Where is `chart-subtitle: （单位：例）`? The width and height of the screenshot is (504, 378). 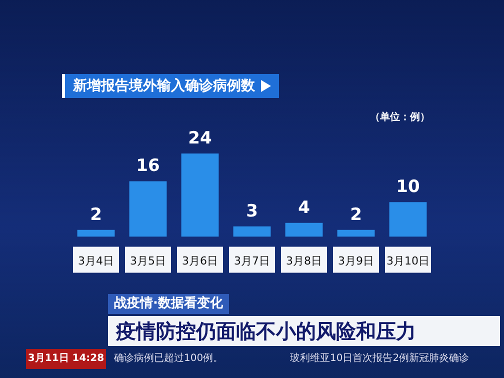
chart-subtitle: （单位：例） is located at coordinates (400, 117).